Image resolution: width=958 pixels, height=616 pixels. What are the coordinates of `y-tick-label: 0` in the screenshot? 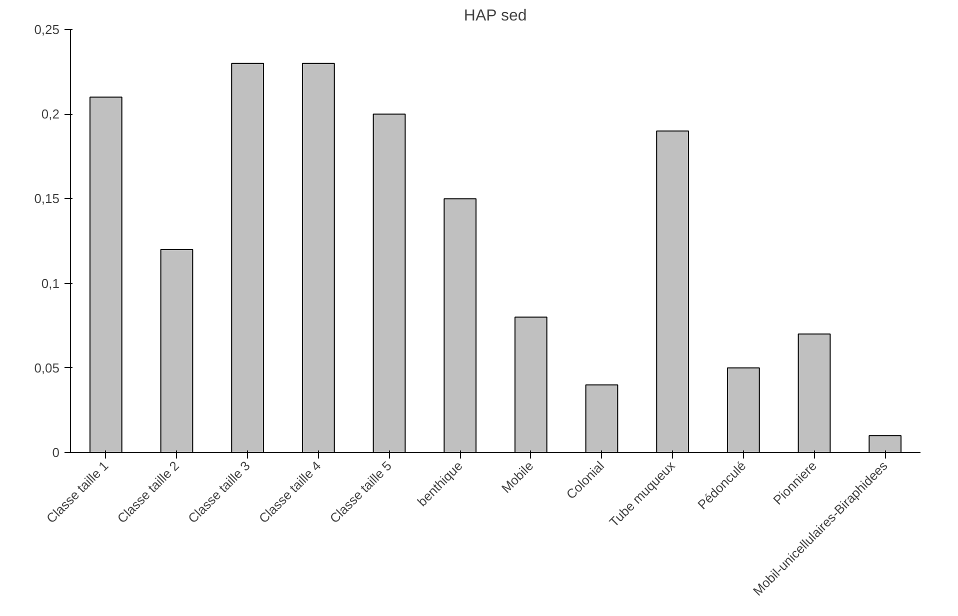 It's located at (56, 452).